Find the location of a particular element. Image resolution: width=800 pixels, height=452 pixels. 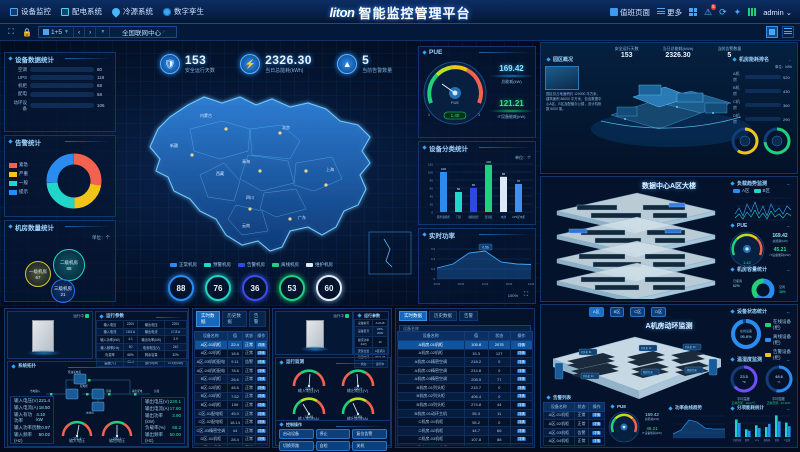

ctrl-button: 启动设备 is located at coordinates (296, 434).